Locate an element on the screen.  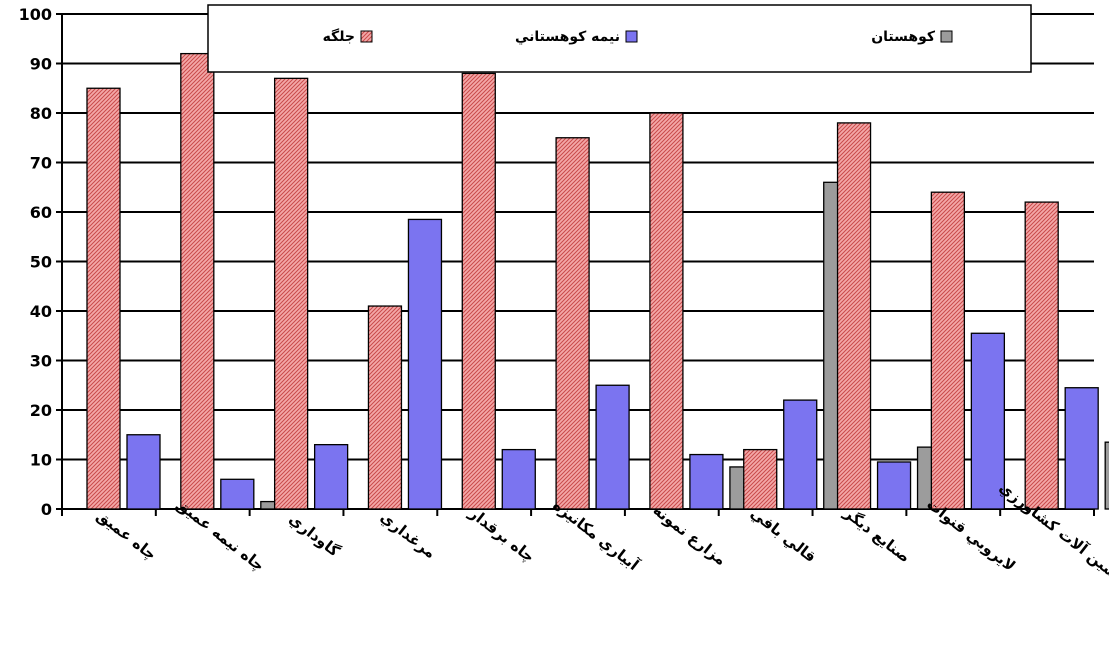
y-tick-label: 40 is located at coordinates (41, 311).